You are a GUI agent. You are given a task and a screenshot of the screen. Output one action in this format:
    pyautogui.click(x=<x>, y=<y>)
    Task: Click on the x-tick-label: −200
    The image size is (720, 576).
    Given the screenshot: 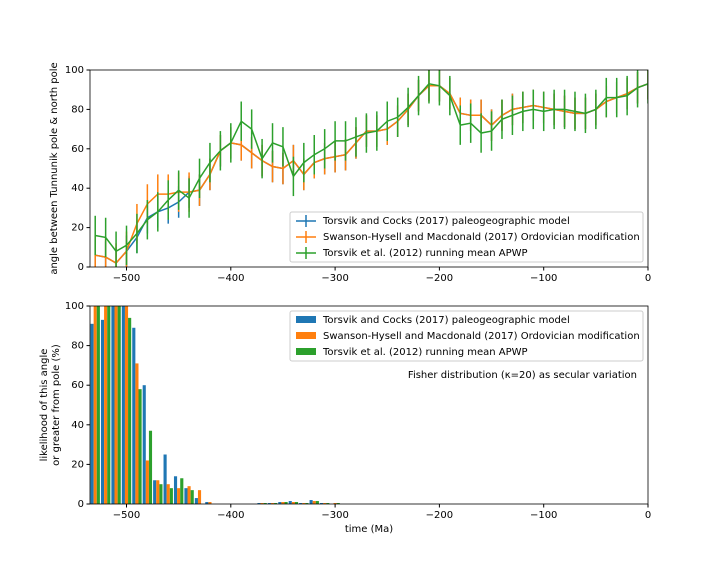 What is the action you would take?
    pyautogui.click(x=439, y=278)
    